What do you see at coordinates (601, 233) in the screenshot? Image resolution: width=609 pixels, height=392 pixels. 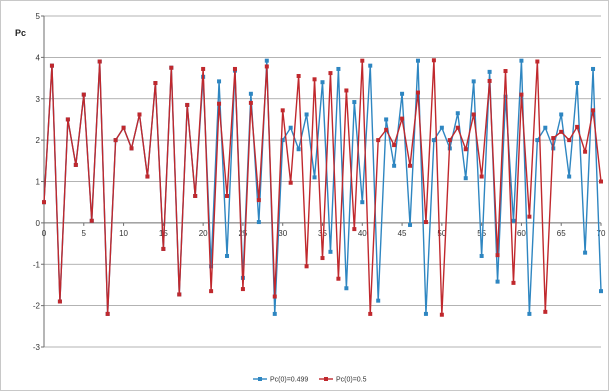 I see `x-tick-label: 70` at bounding box center [601, 233].